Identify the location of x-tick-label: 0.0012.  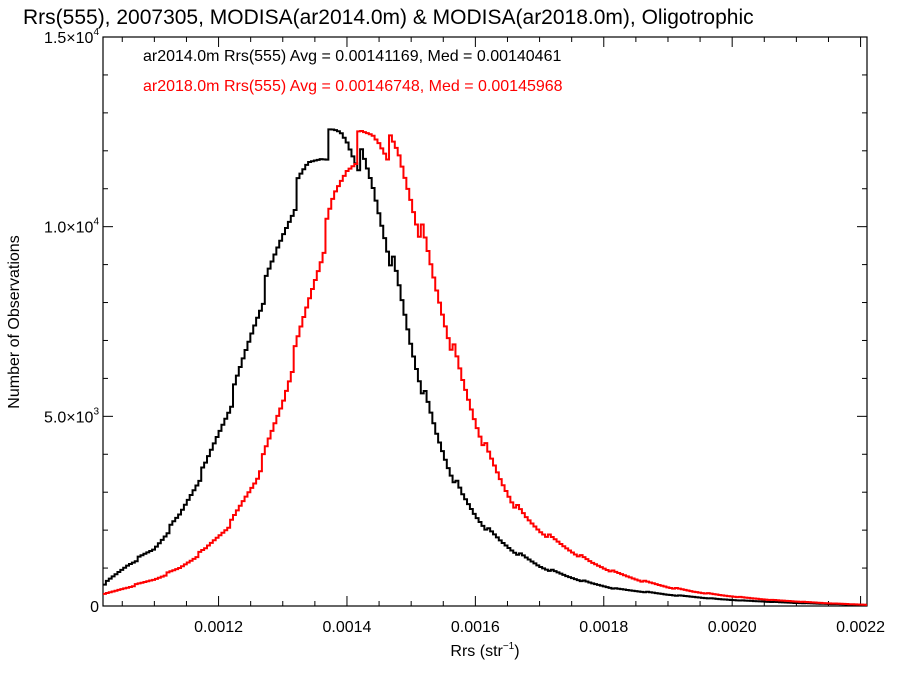
(218, 627).